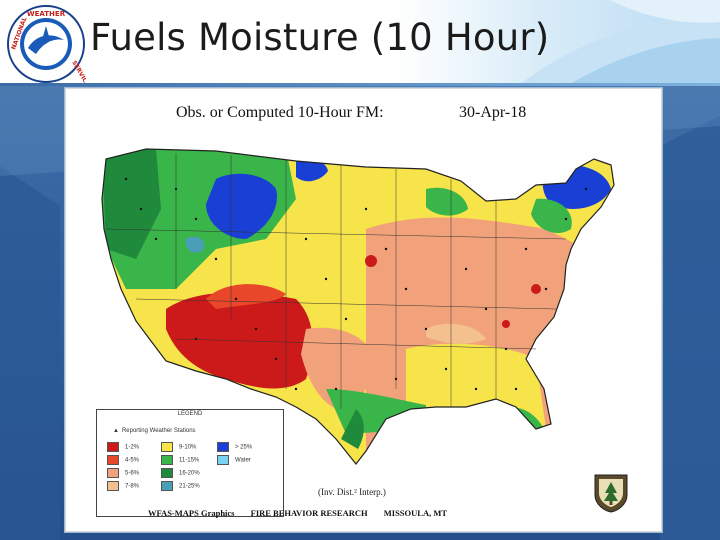 The width and height of the screenshot is (720, 540). What do you see at coordinates (46, 14) in the screenshot?
I see `logo-text-weather: WEATHER` at bounding box center [46, 14].